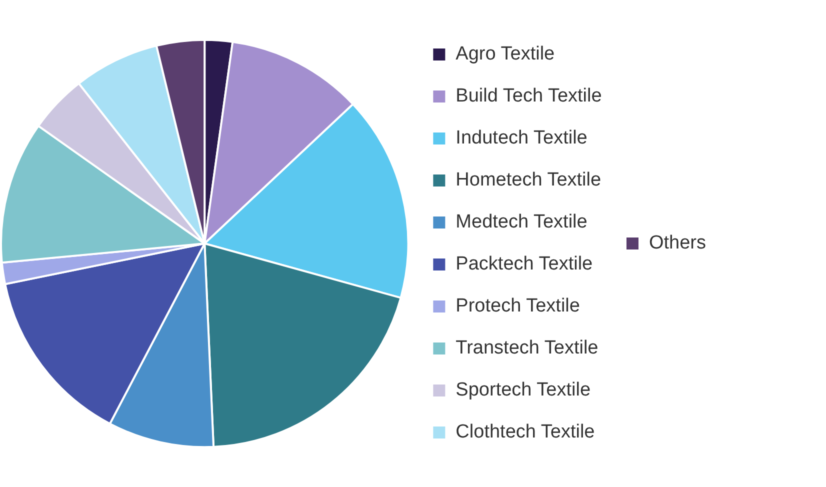  Describe the element at coordinates (525, 432) in the screenshot. I see `legend-label: Clothtech Textile` at that location.